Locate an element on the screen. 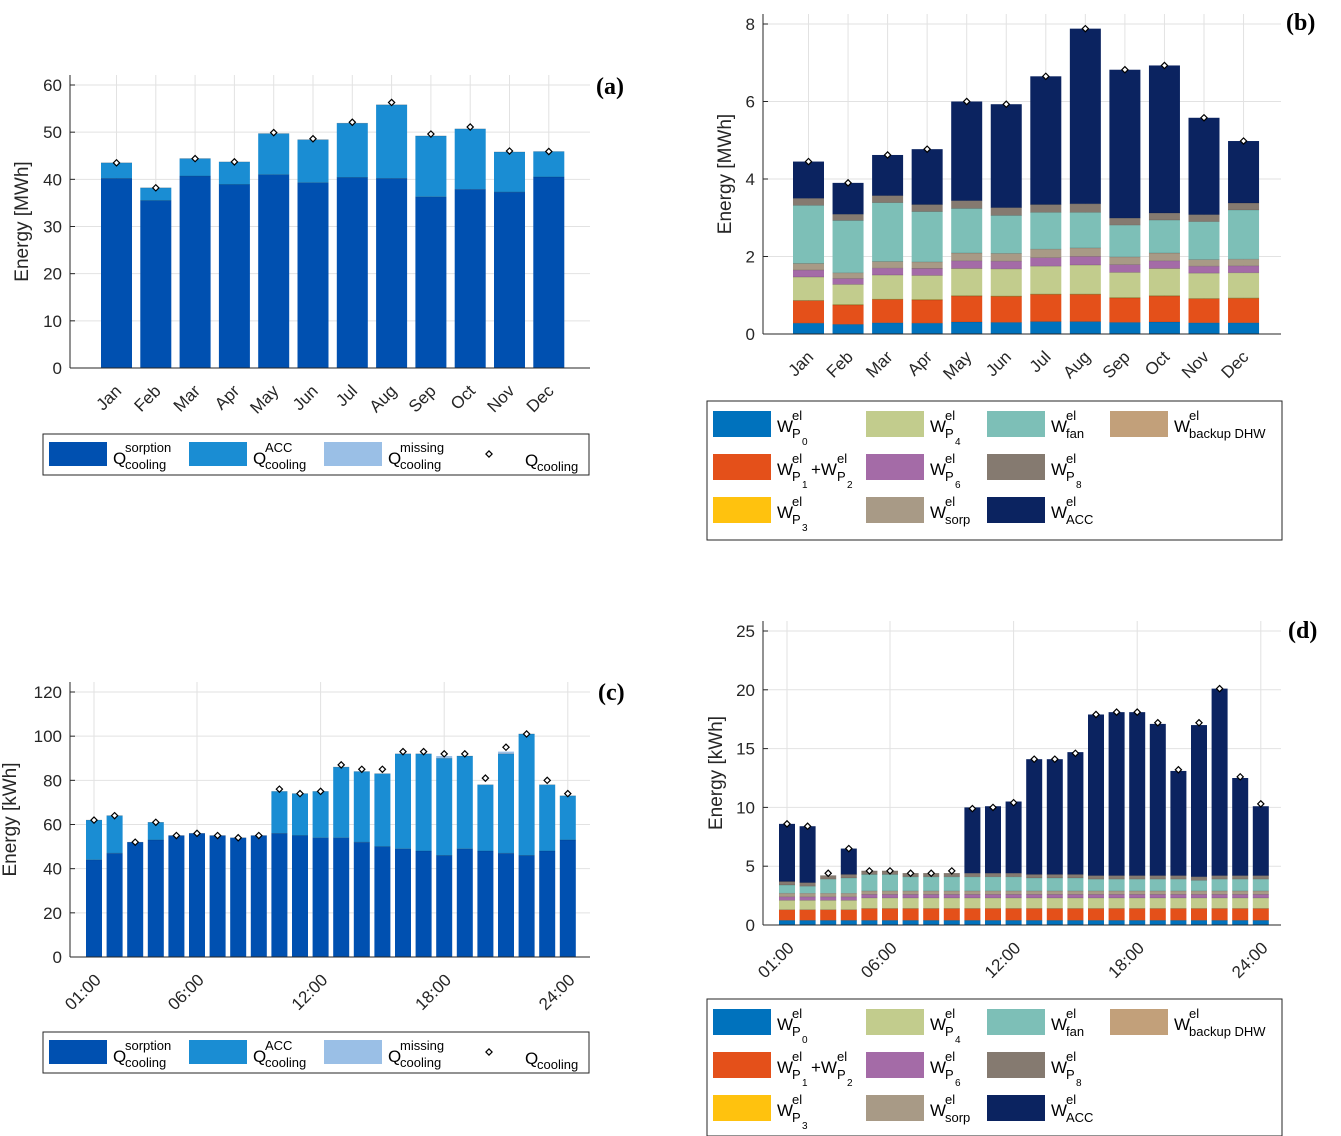  panel-label: (c) is located at coordinates (611, 693).